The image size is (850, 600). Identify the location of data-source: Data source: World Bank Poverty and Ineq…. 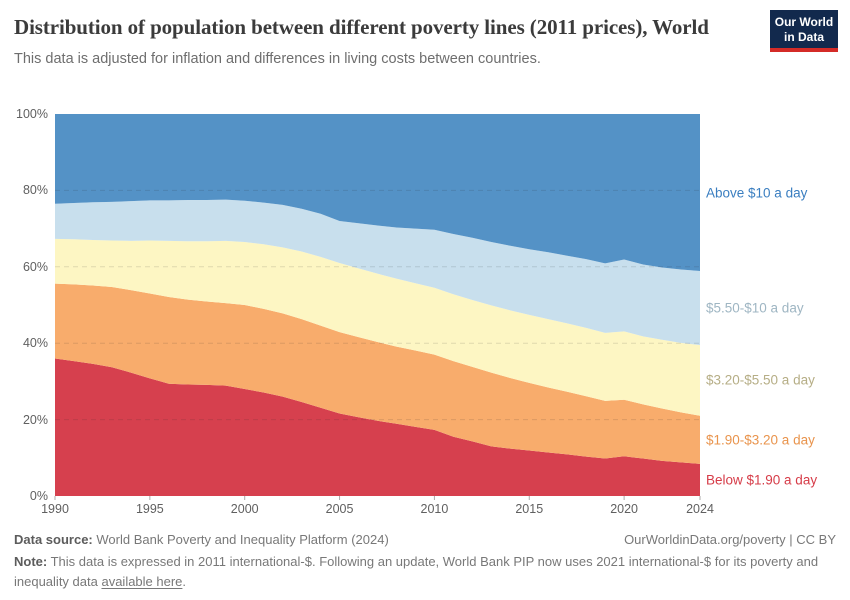
(201, 539).